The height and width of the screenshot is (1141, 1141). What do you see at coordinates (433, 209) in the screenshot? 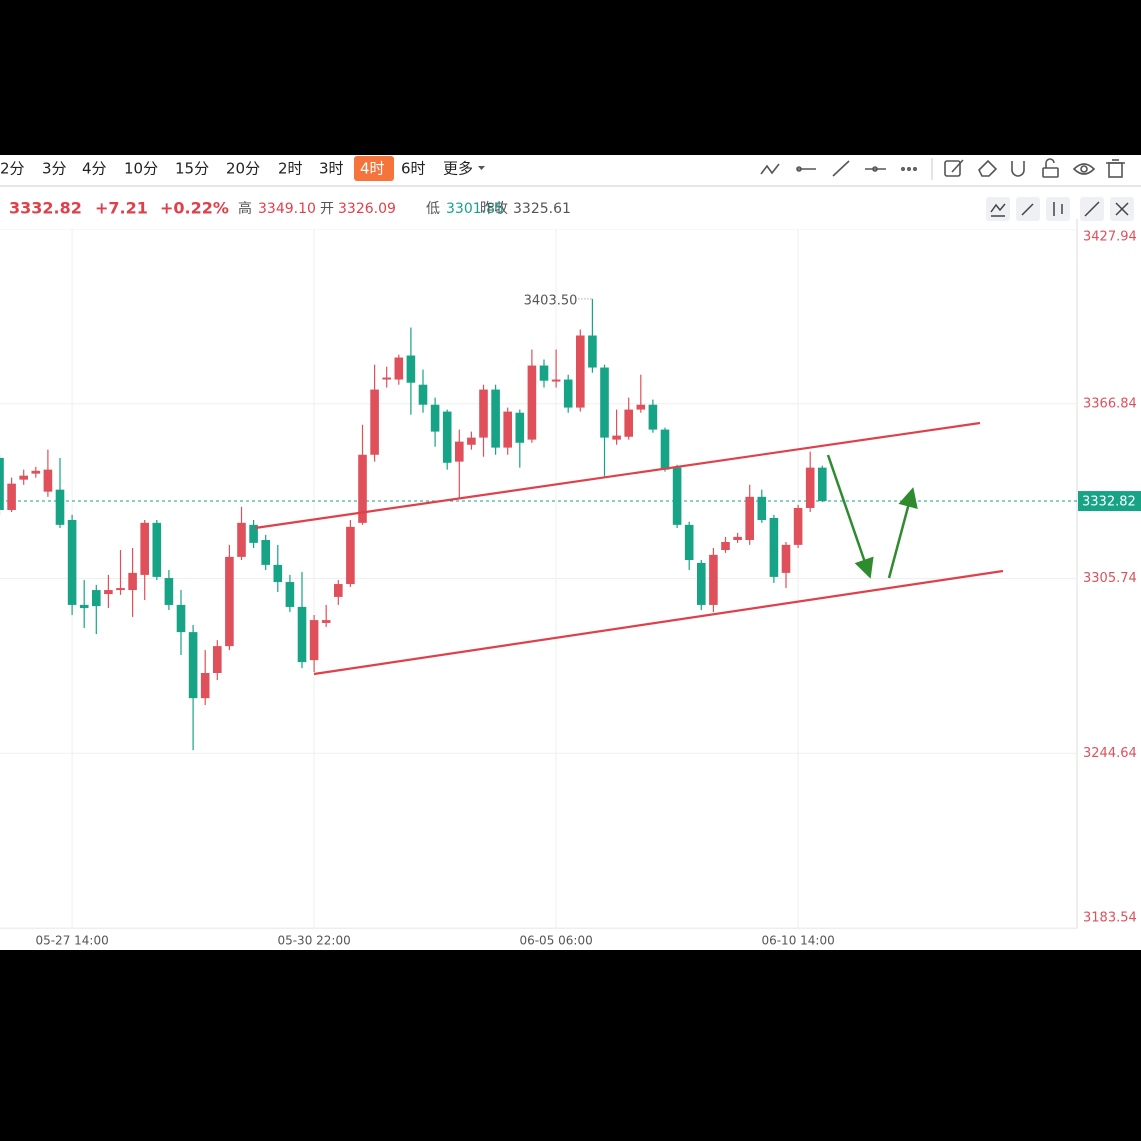
I see `quote-low-label: 低` at bounding box center [433, 209].